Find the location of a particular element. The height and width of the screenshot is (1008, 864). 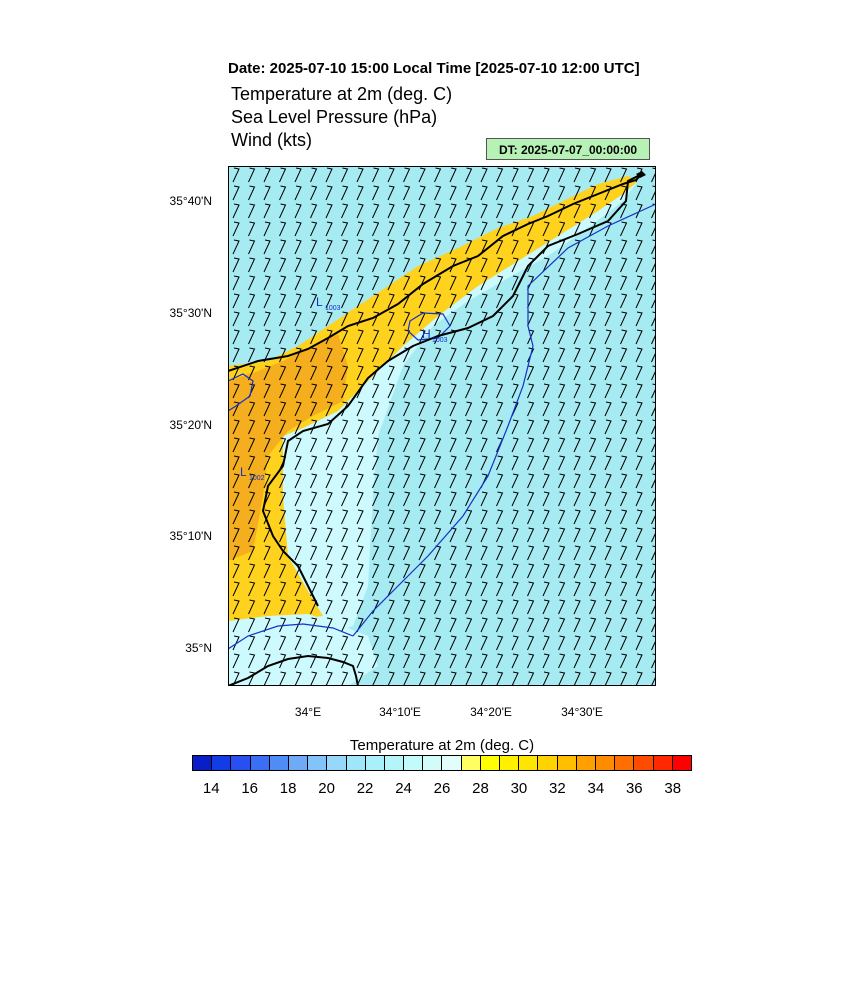

north-coastline is located at coordinates (435, 272).